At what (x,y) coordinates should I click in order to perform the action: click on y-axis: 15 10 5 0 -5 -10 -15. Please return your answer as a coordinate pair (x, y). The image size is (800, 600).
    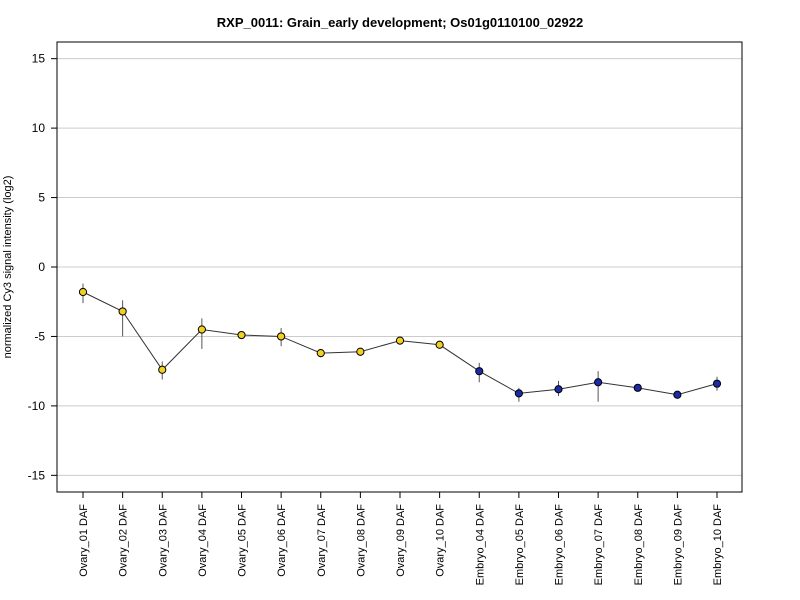
    Looking at the image, I should click on (42, 267).